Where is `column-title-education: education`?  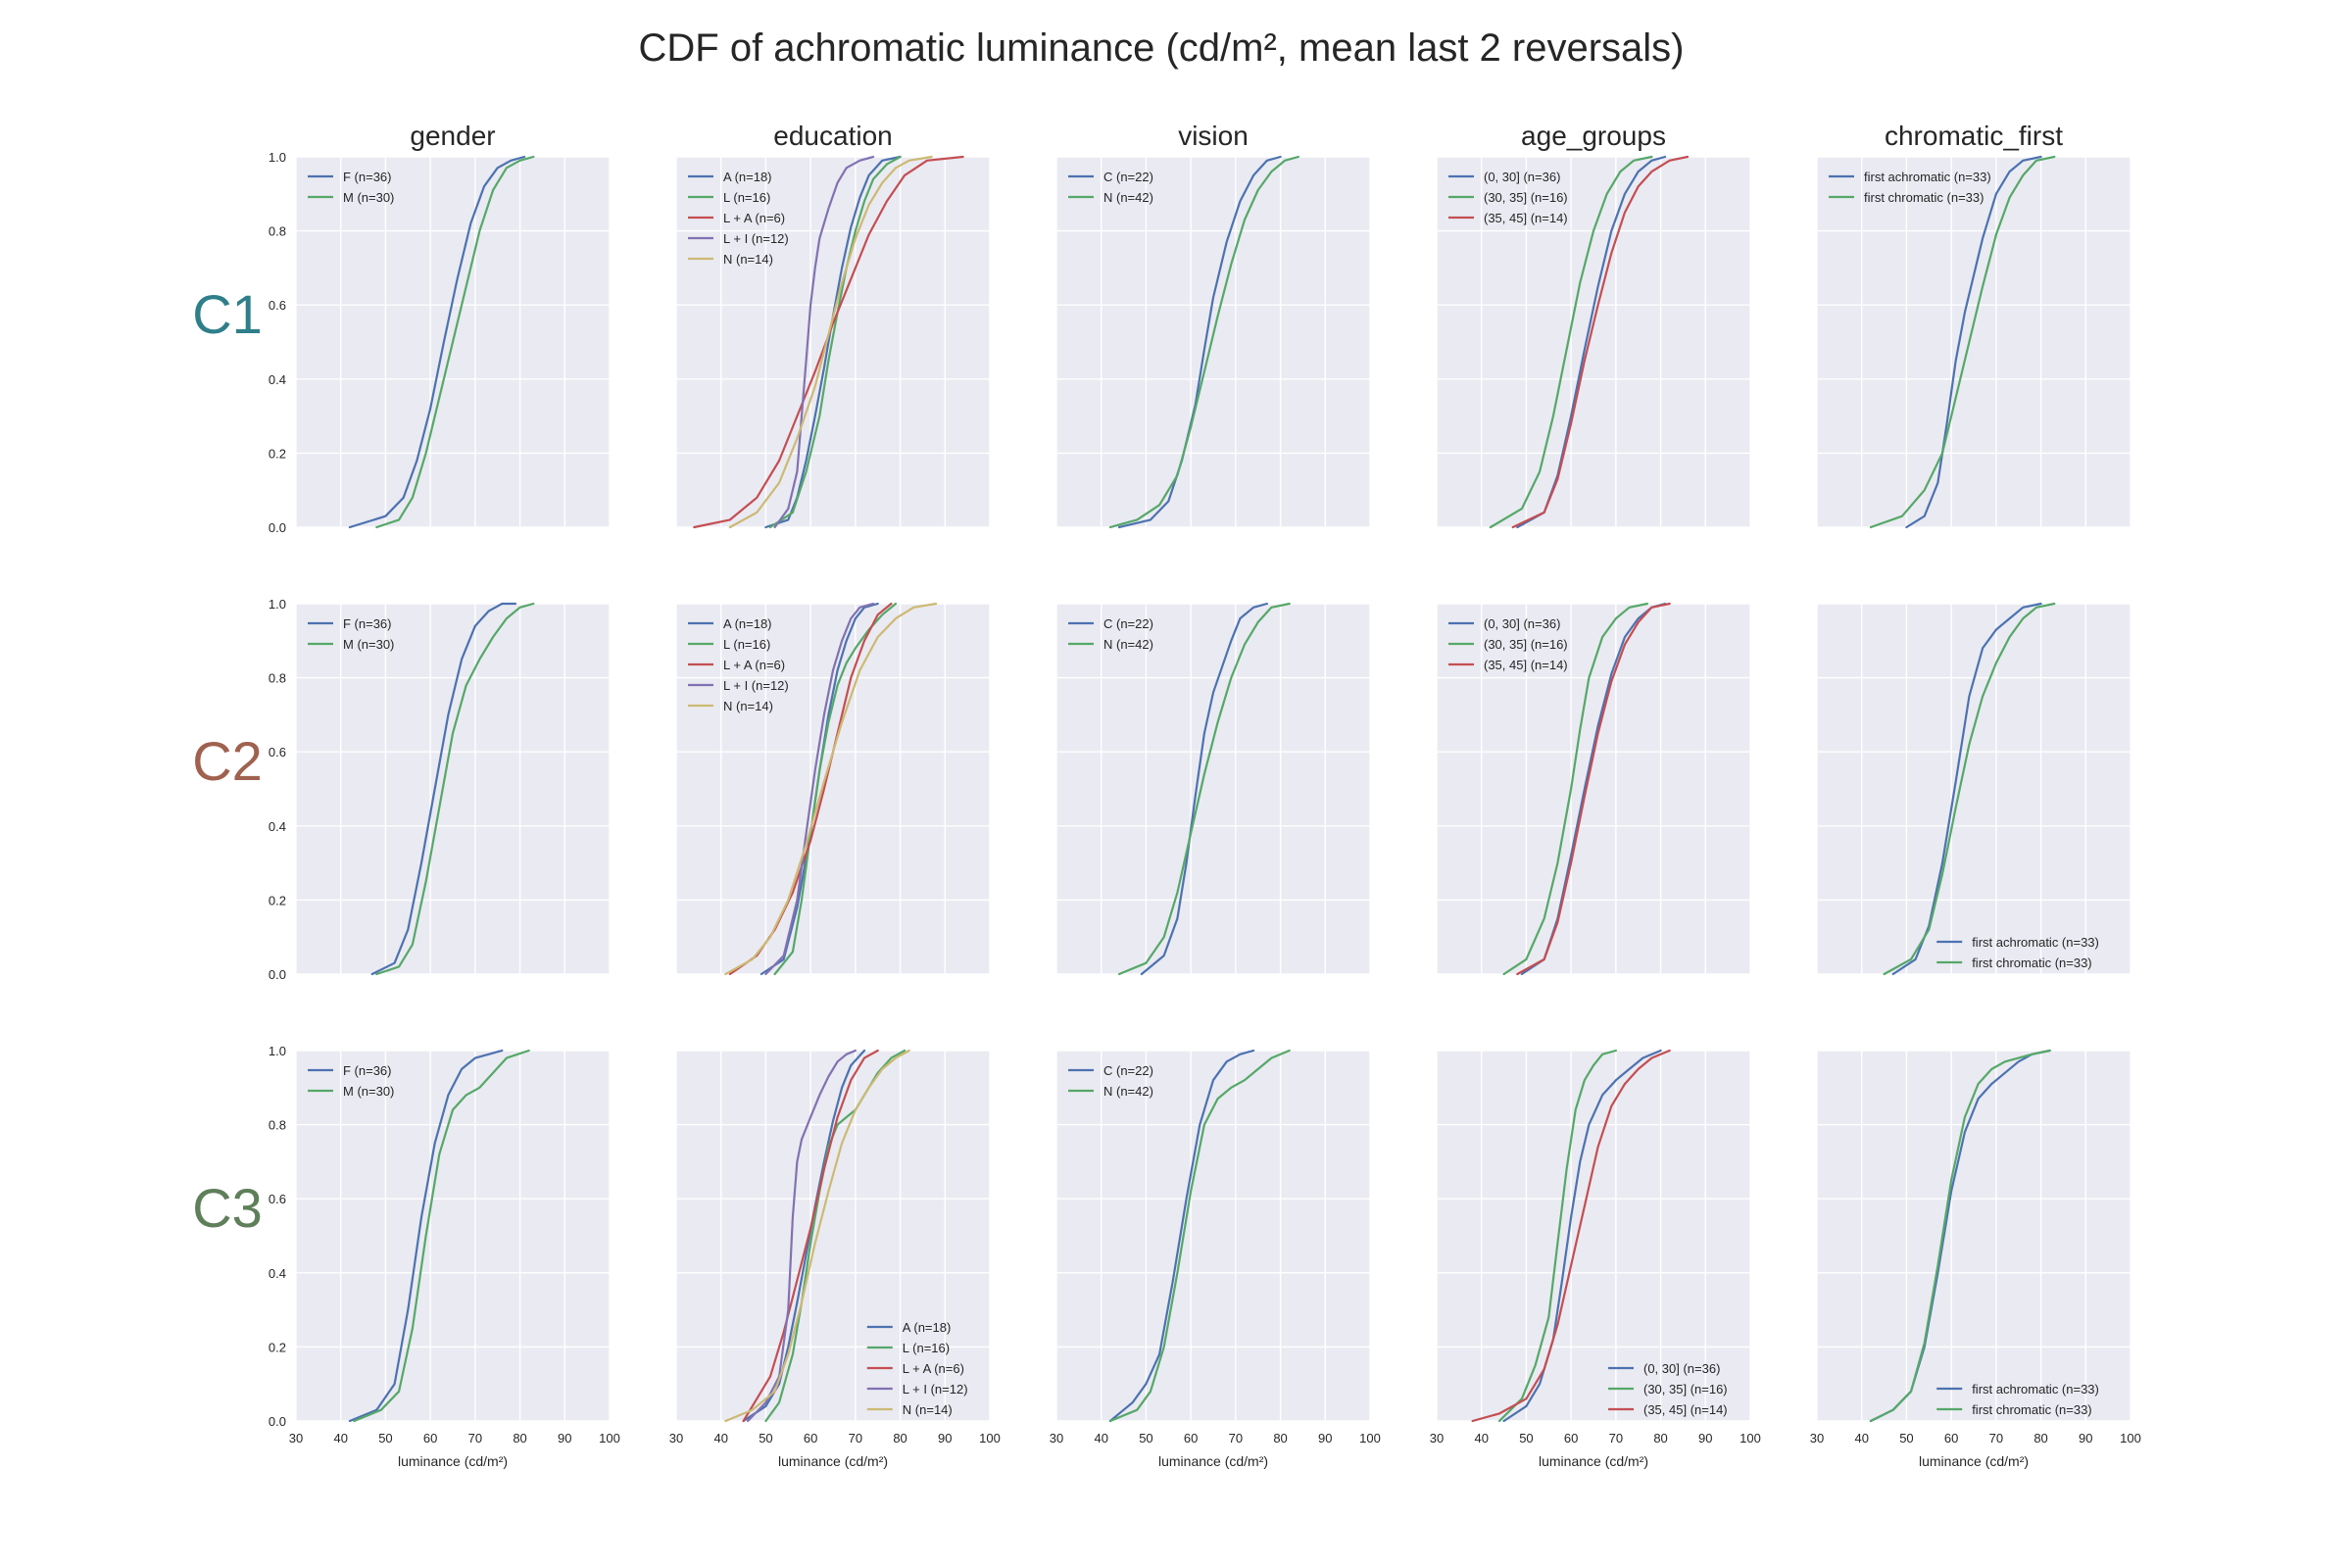
column-title-education: education is located at coordinates (832, 136).